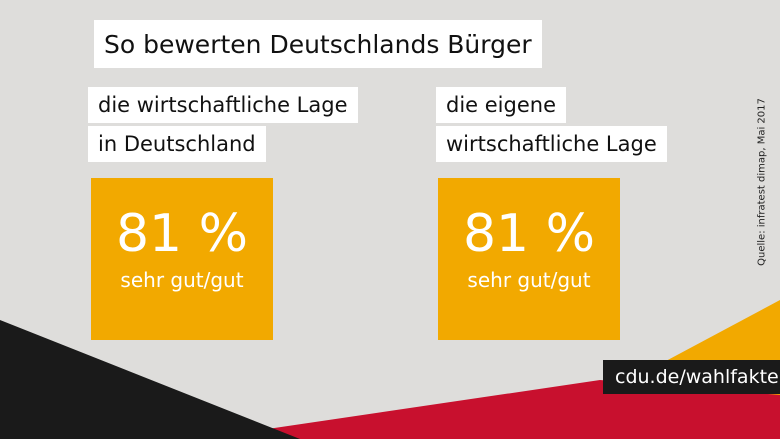 The image size is (780, 439). What do you see at coordinates (182, 234) in the screenshot?
I see `left-stat-value: 81 %` at bounding box center [182, 234].